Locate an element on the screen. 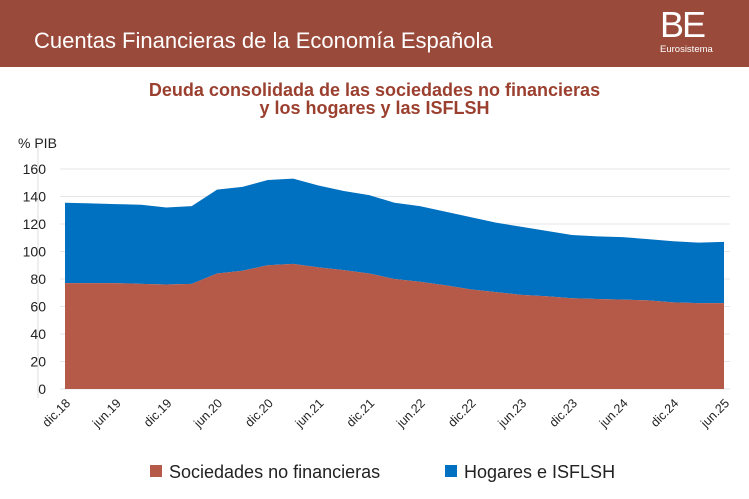 This screenshot has width=749, height=499. chart-title-line2: y los hogares y las ISFLSH is located at coordinates (374, 108).